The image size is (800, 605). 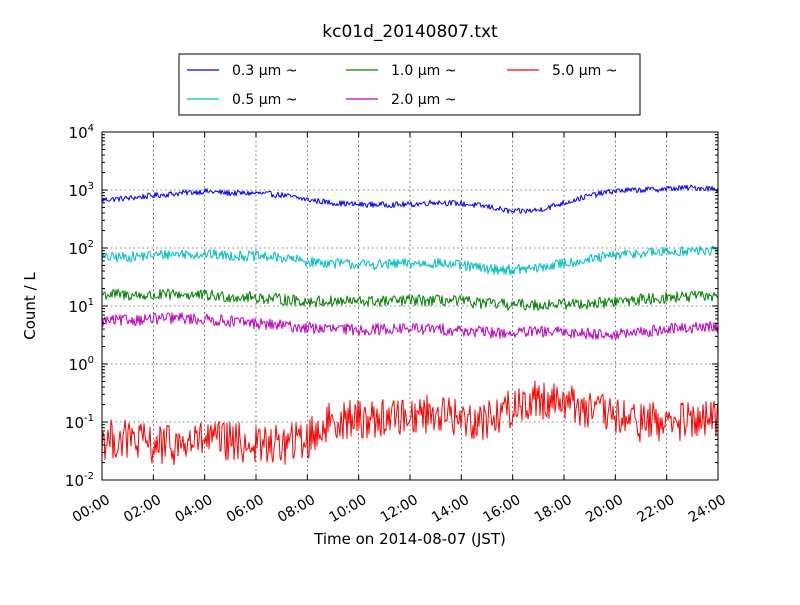 I want to click on y-tick-label: 10⁴, so click(x=81, y=132).